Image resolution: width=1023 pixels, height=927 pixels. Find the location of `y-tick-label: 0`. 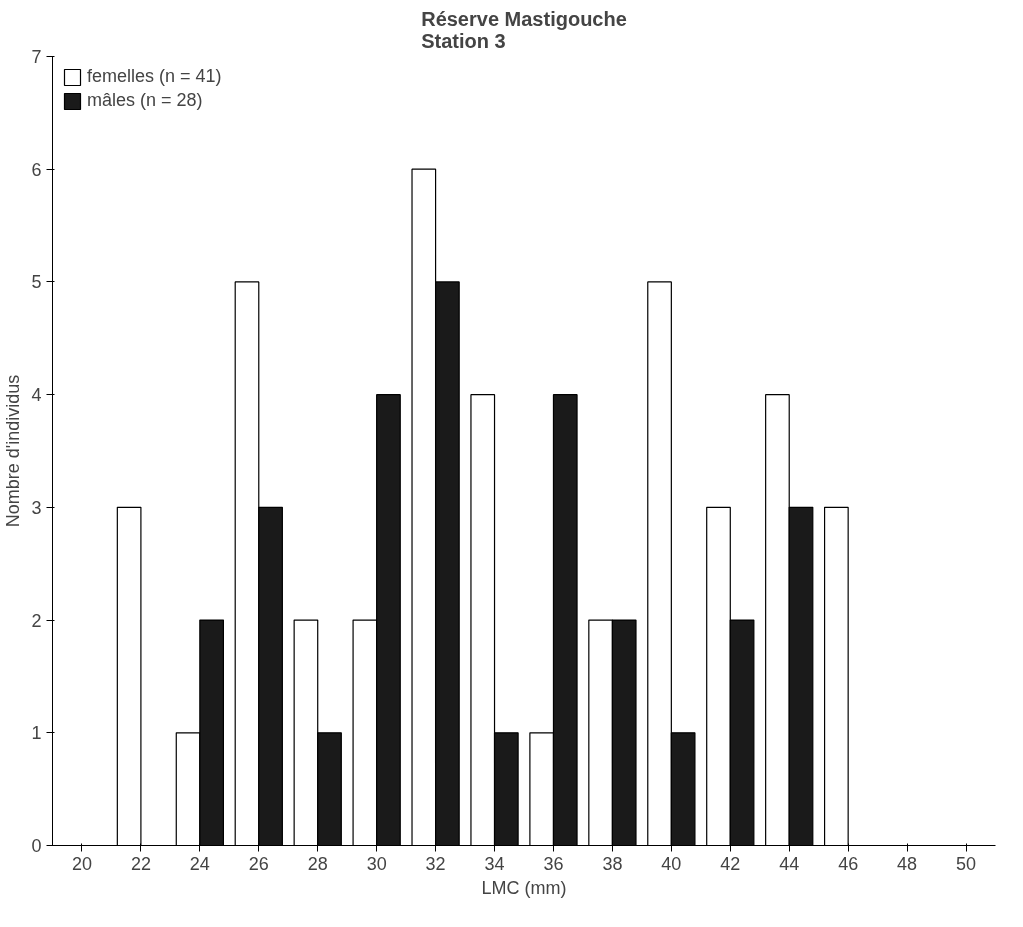

y-tick-label: 0 is located at coordinates (36, 846).